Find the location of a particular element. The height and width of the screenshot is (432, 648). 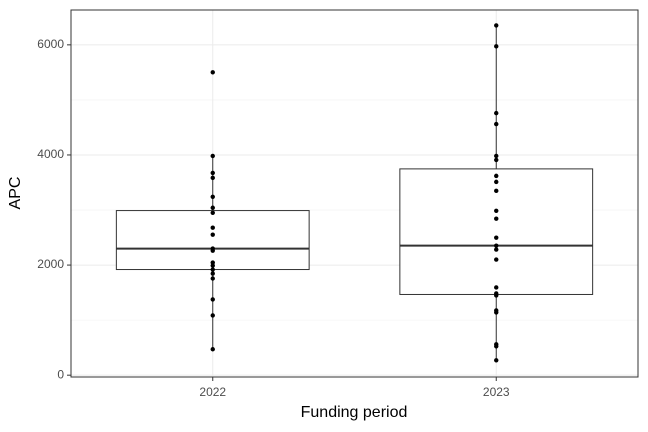

y-tick-label: 4000 is located at coordinates (50, 154).